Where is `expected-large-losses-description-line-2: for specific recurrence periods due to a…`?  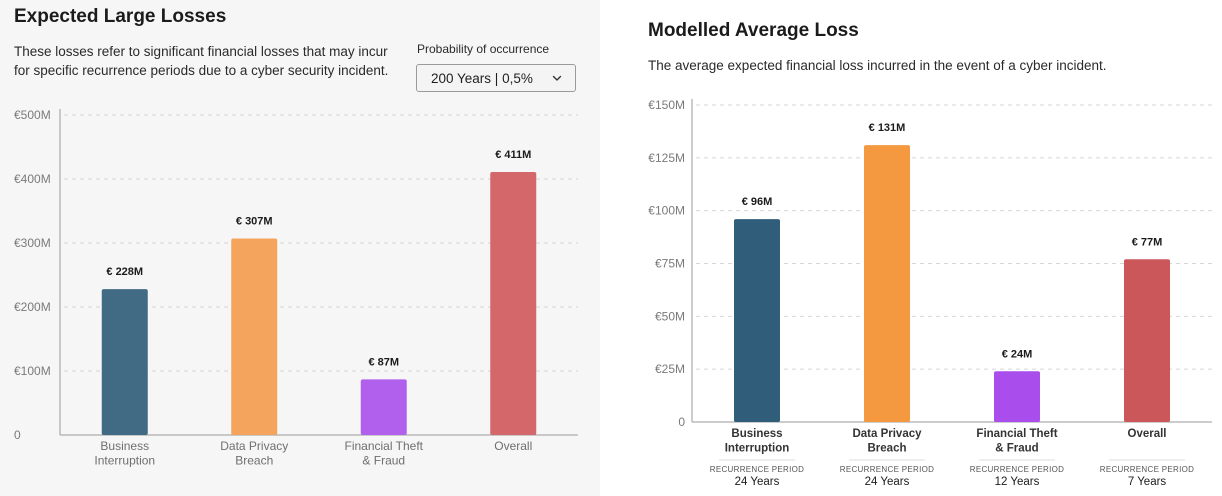
expected-large-losses-description-line-2: for specific recurrence periods due to a… is located at coordinates (201, 70).